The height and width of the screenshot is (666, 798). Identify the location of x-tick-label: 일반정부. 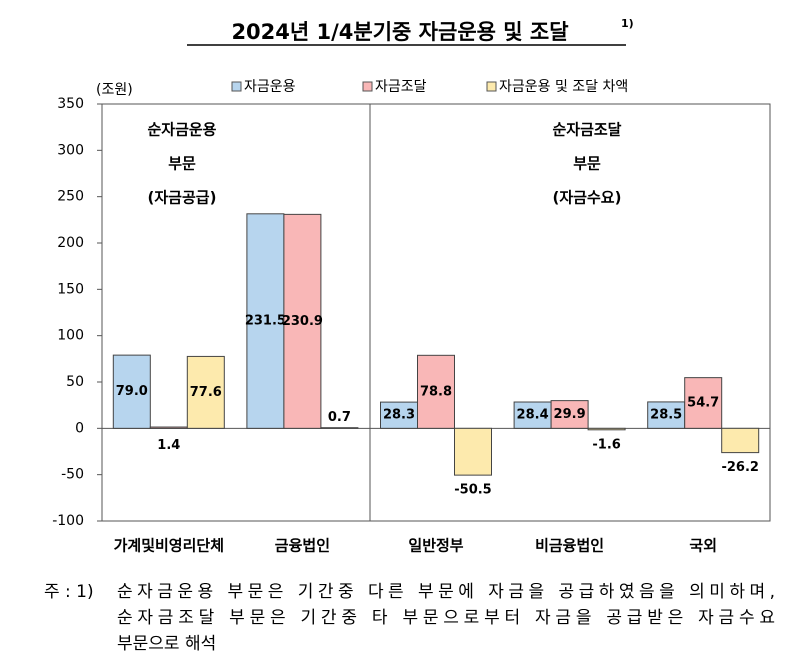
(435, 546).